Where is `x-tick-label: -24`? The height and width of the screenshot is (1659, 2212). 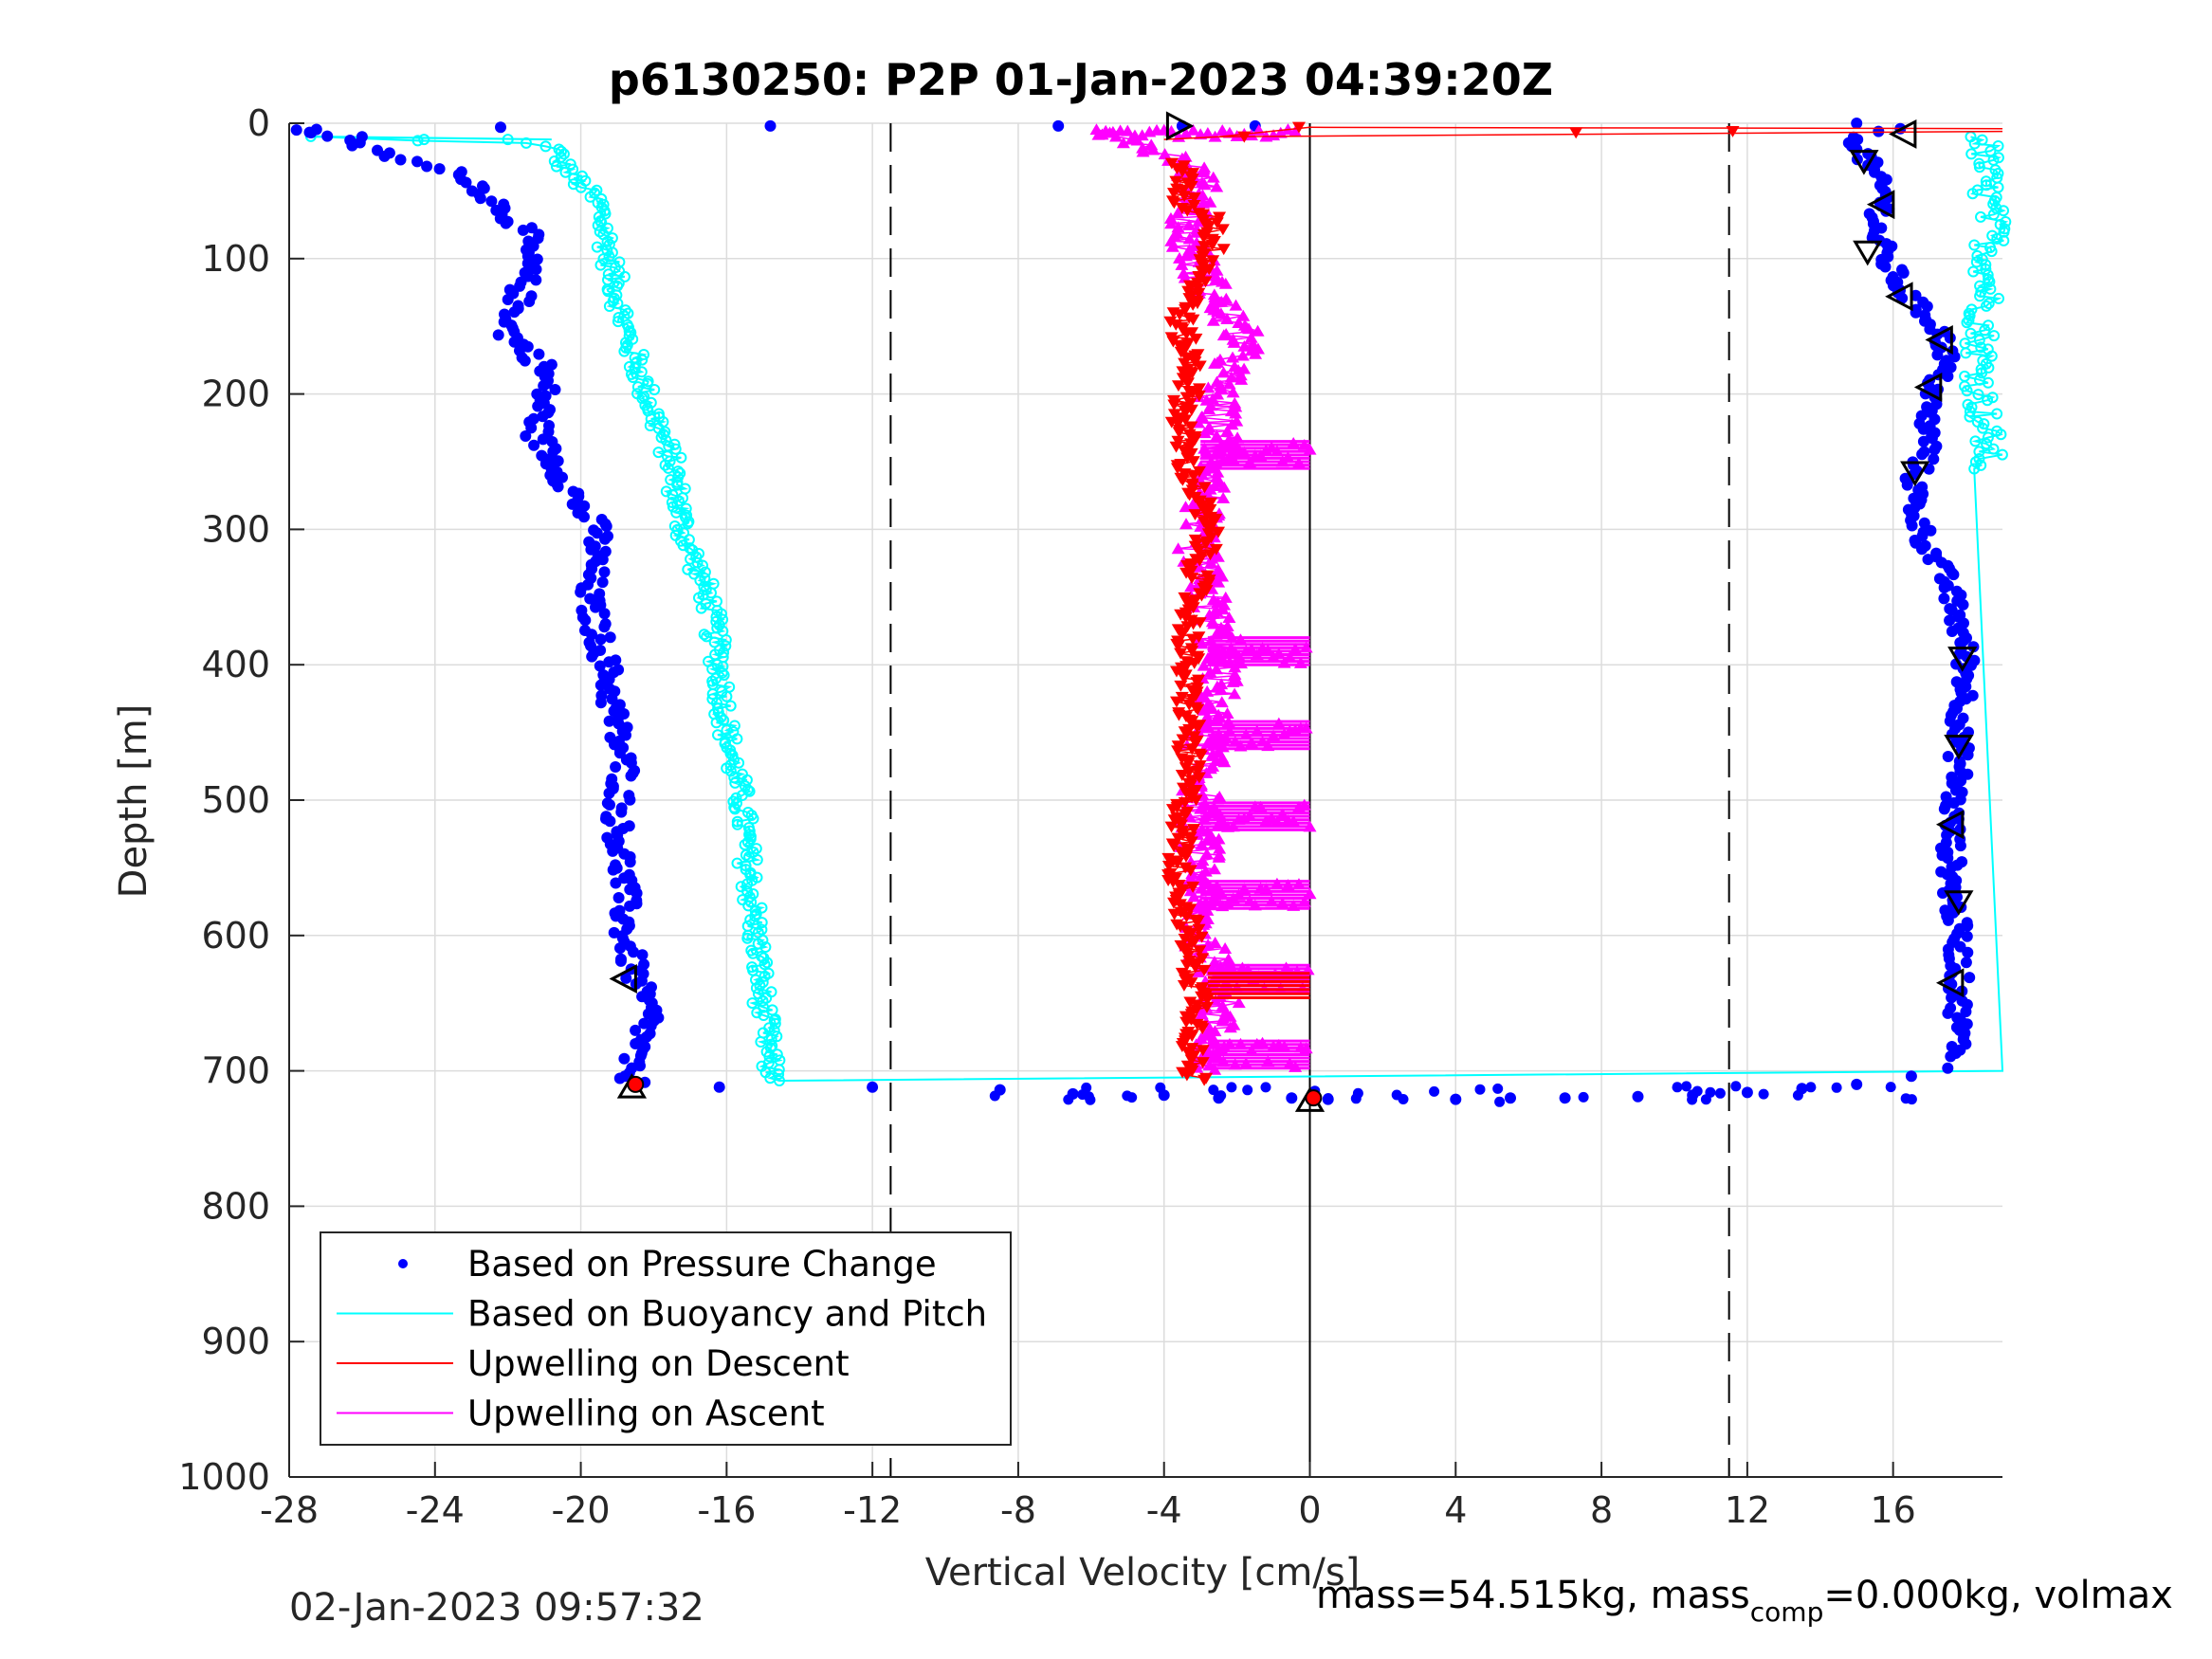 x-tick-label: -24 is located at coordinates (435, 1510).